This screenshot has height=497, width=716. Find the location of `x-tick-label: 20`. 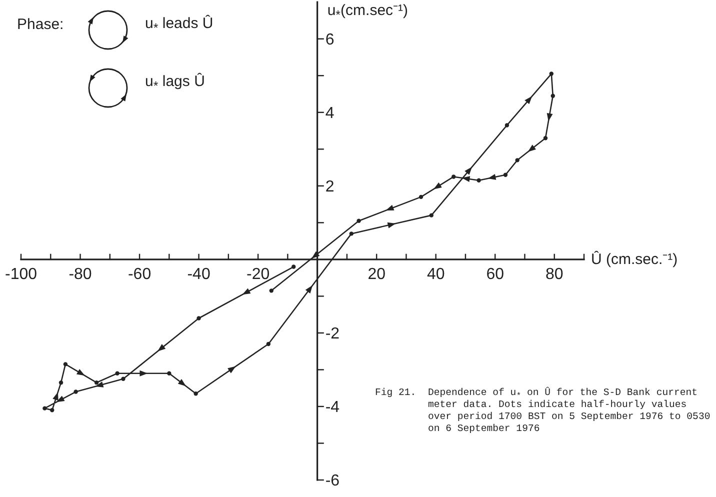

x-tick-label: 20 is located at coordinates (377, 274).